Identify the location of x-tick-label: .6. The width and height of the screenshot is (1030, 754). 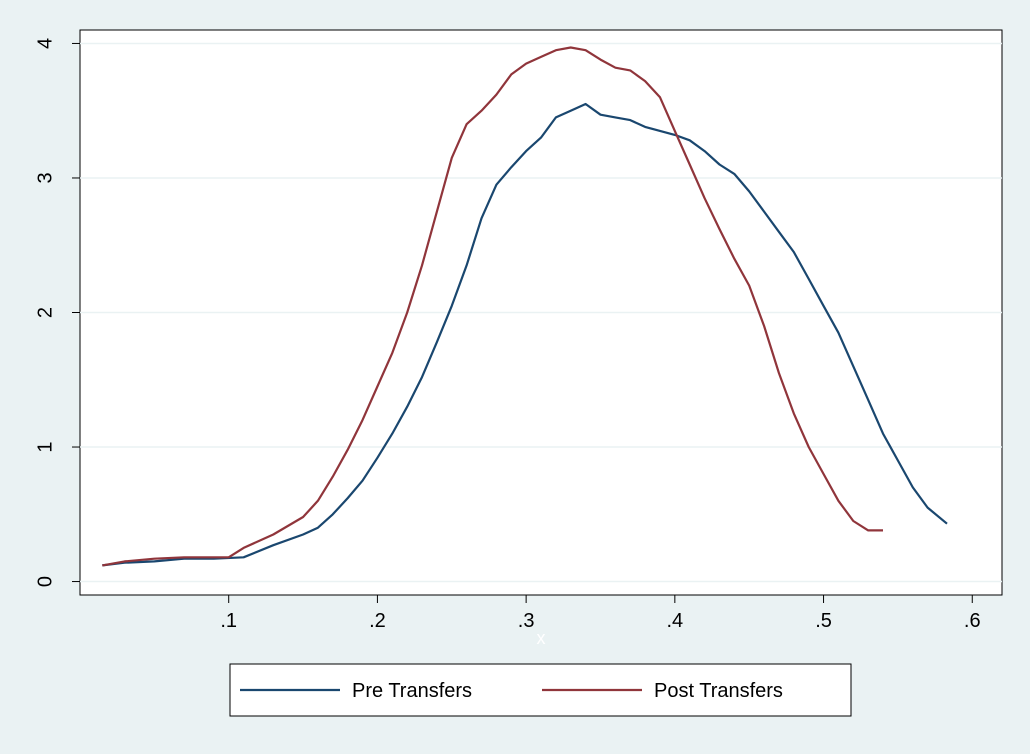
(972, 621).